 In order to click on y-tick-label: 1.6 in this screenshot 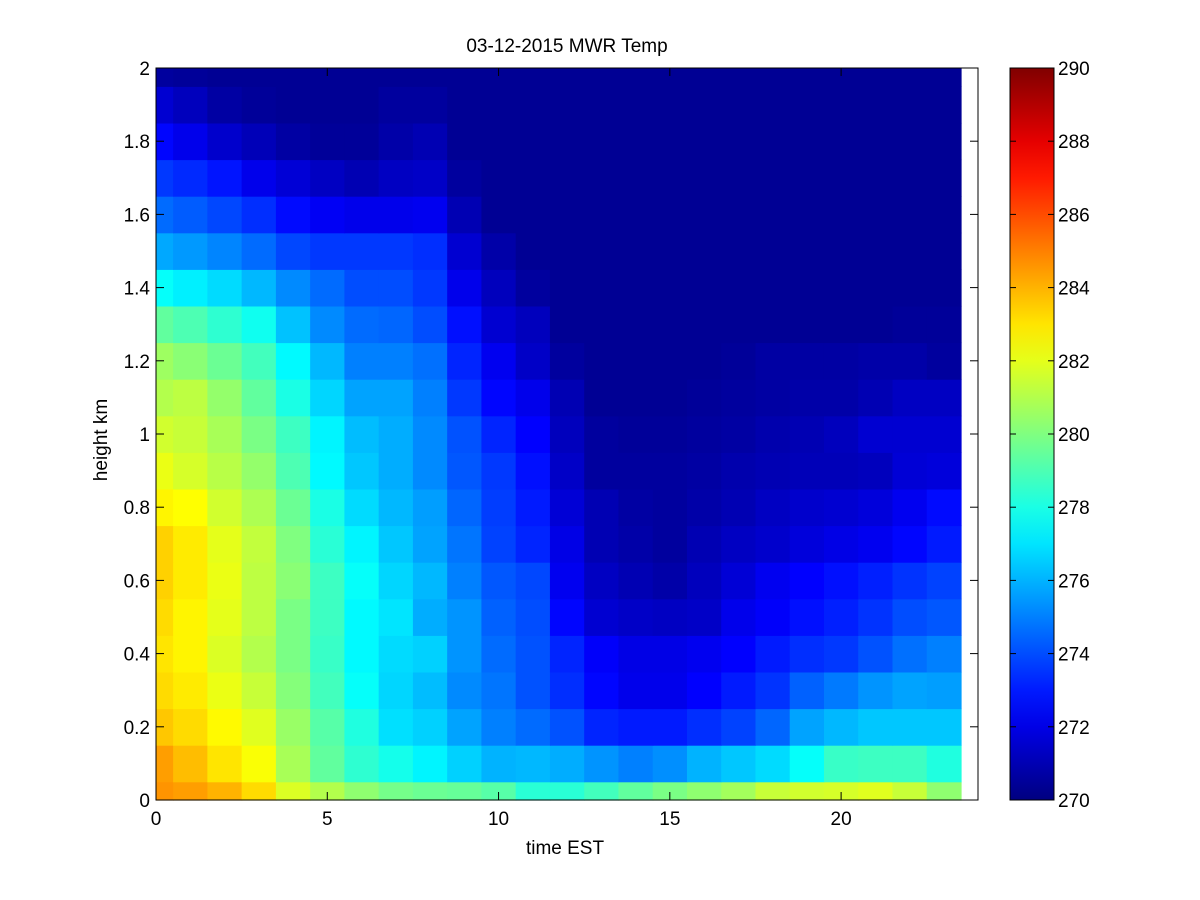, I will do `click(137, 215)`.